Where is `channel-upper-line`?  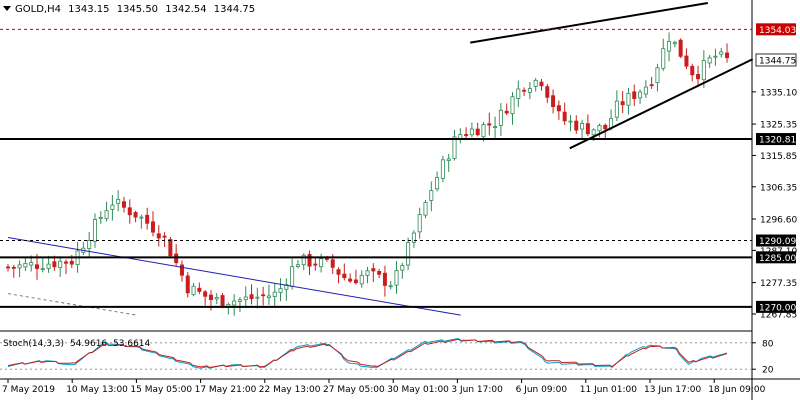 channel-upper-line is located at coordinates (589, 23).